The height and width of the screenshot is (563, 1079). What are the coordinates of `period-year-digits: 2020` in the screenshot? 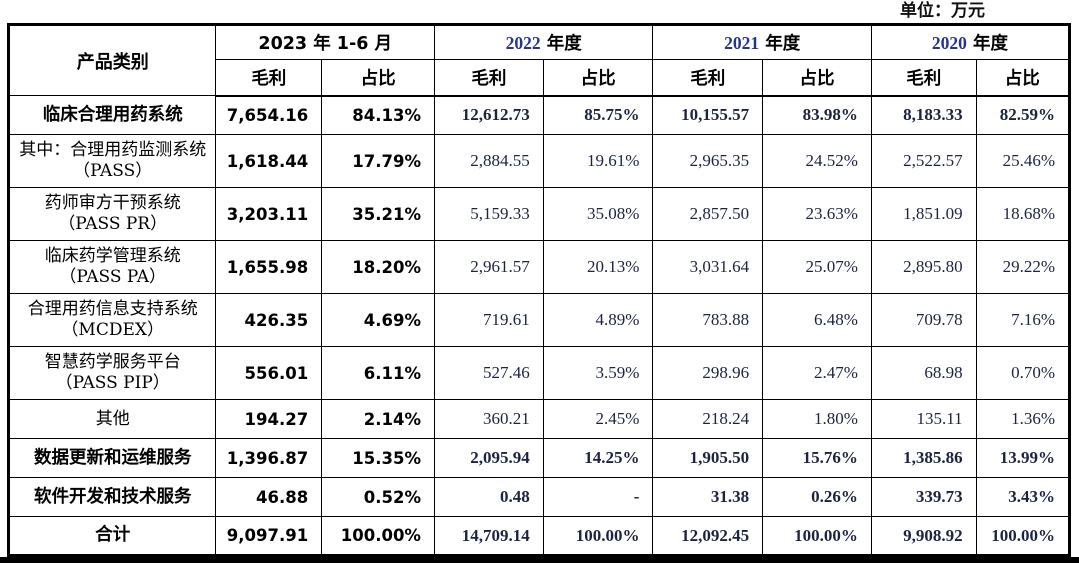 It's located at (949, 43).